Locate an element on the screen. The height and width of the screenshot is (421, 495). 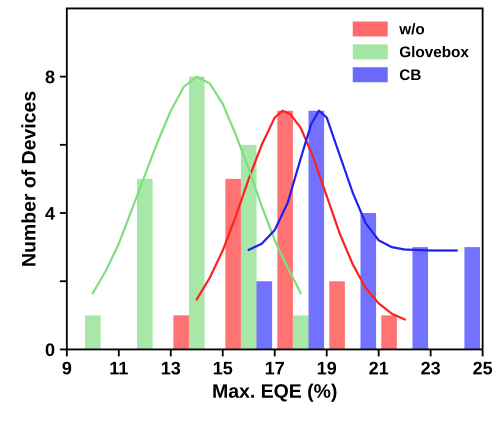
y-tick-label: 4 is located at coordinates (50, 213).